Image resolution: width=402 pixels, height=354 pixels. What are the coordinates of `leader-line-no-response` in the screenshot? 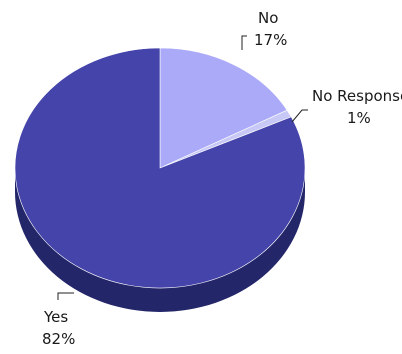 It's located at (299, 116).